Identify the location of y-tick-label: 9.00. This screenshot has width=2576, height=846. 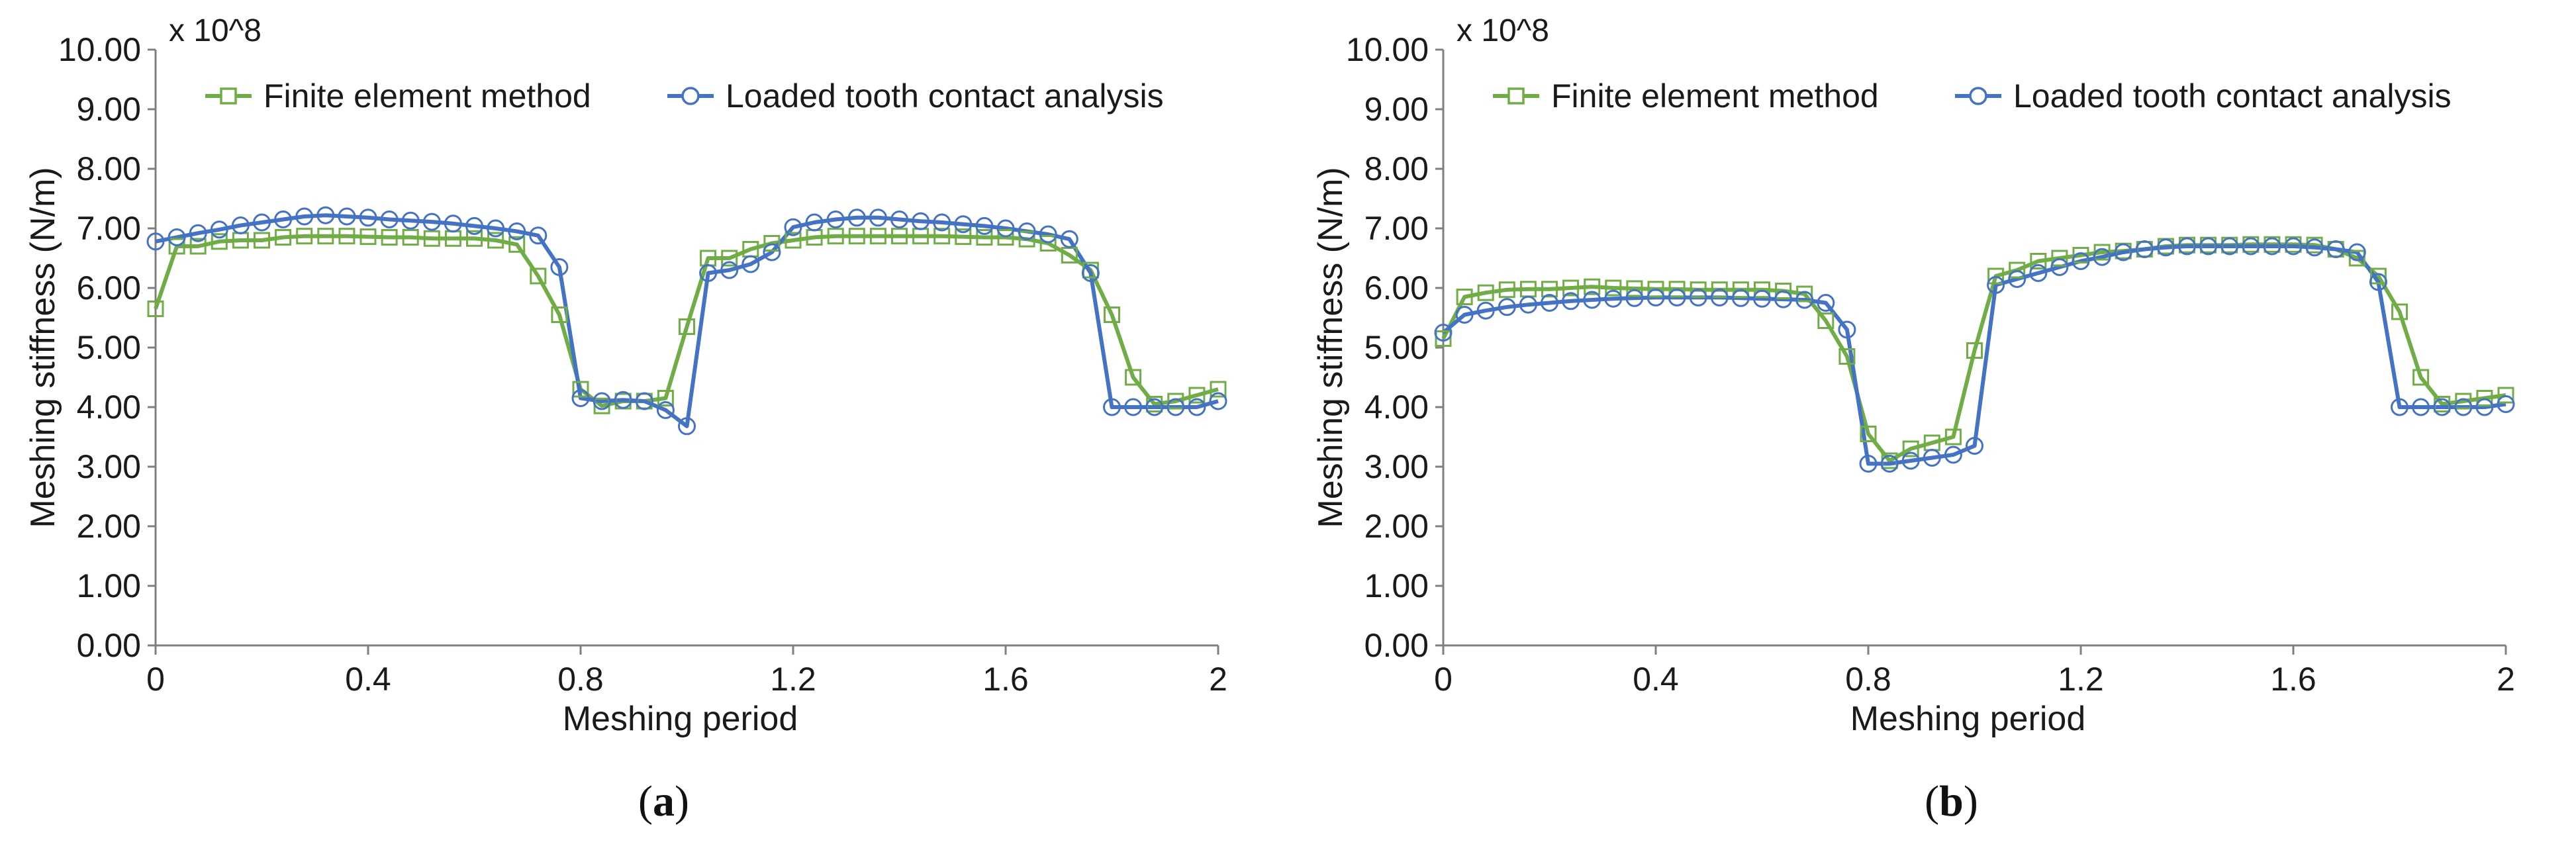
(1396, 109).